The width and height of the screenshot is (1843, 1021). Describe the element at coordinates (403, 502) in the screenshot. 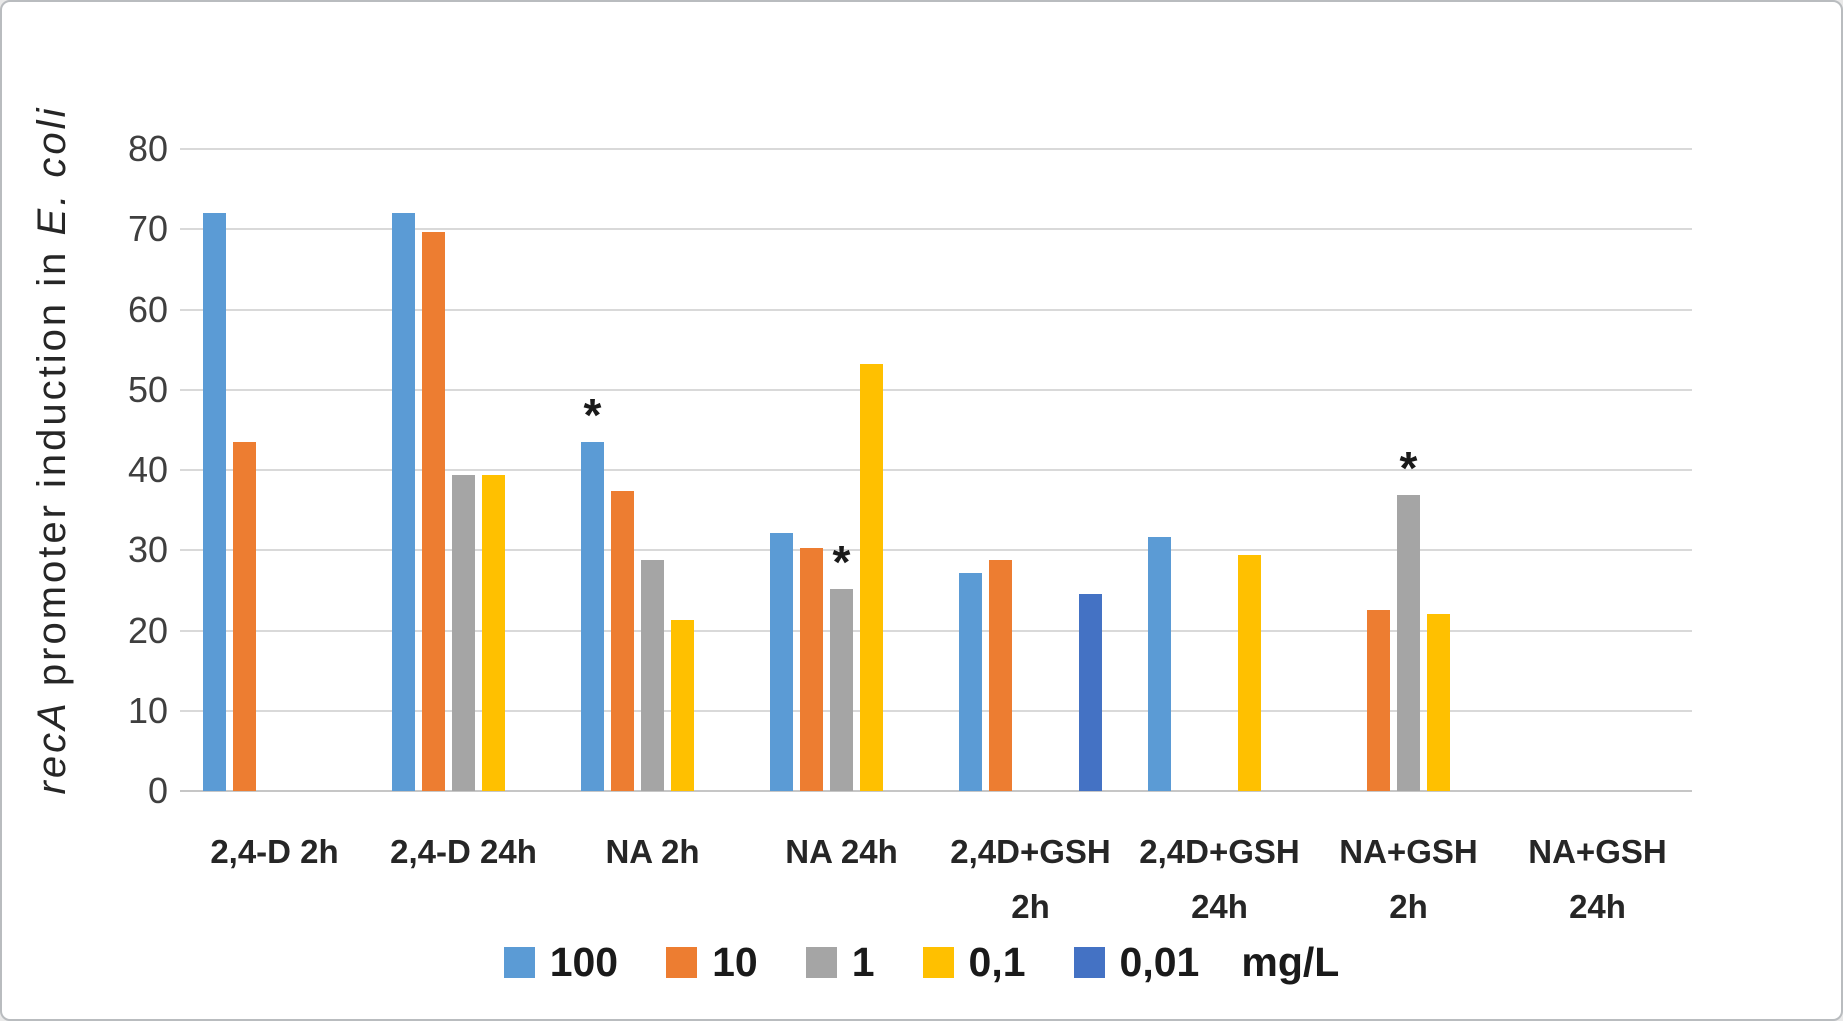

I see `bar-2-4-D-24h-100mgL` at that location.